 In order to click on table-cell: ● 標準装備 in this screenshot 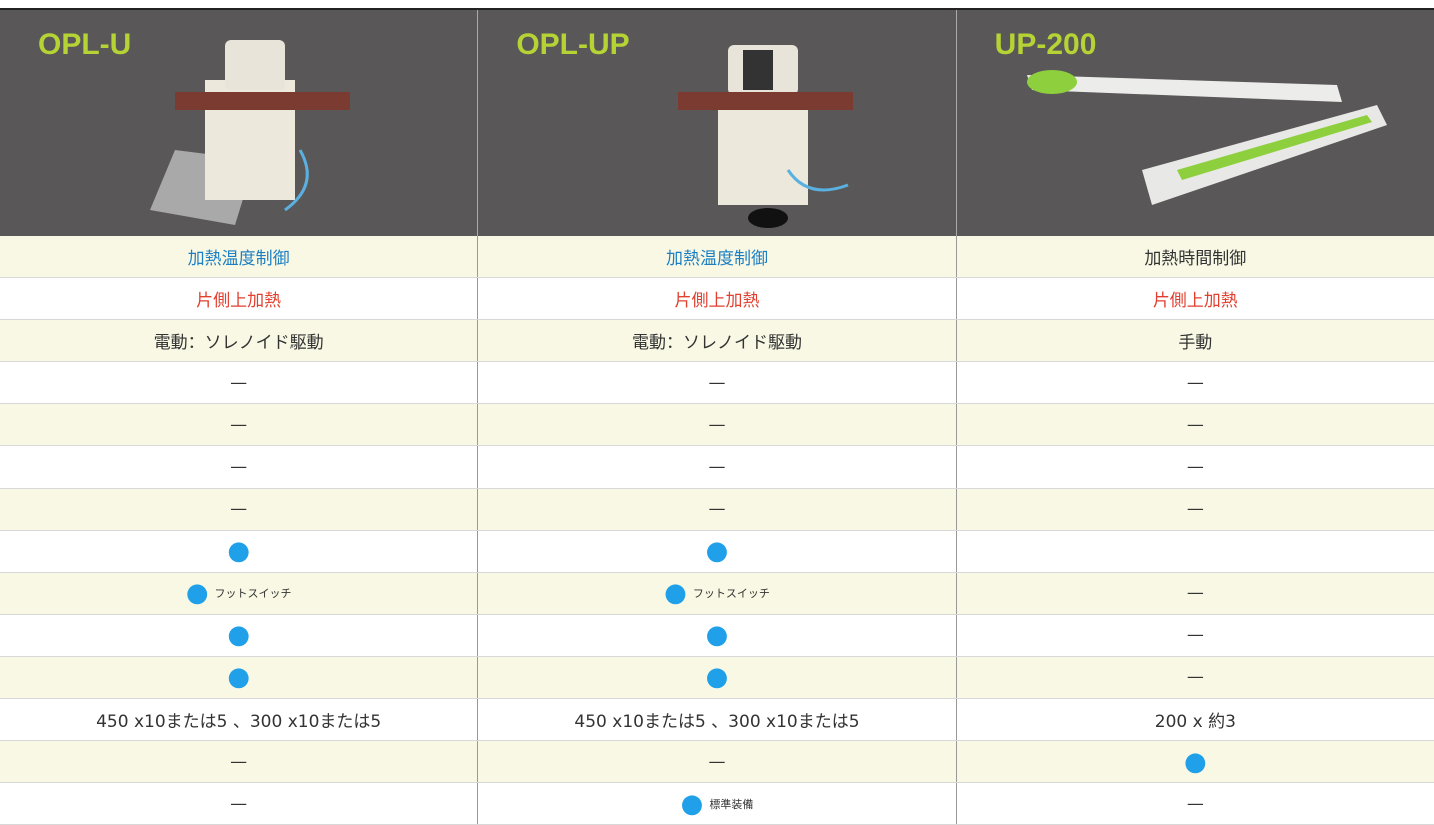, I will do `click(717, 804)`.